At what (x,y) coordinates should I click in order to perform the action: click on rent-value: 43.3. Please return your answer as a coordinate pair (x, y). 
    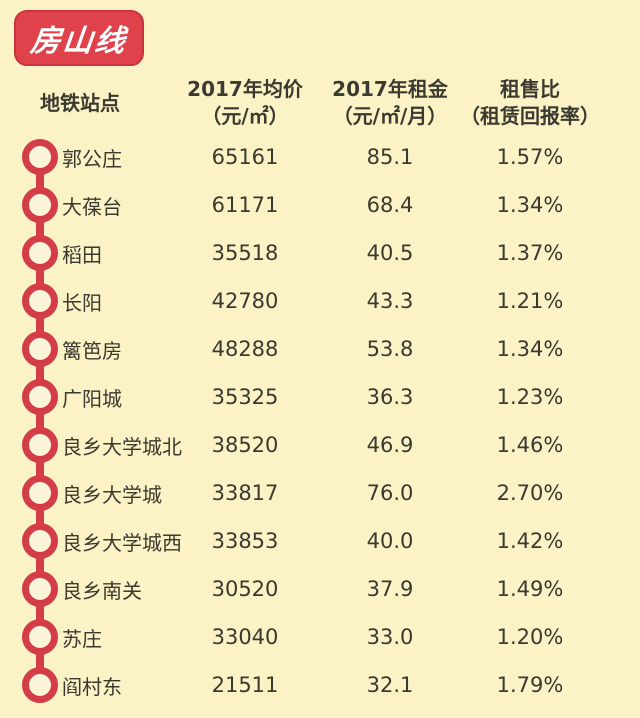
    Looking at the image, I should click on (390, 301).